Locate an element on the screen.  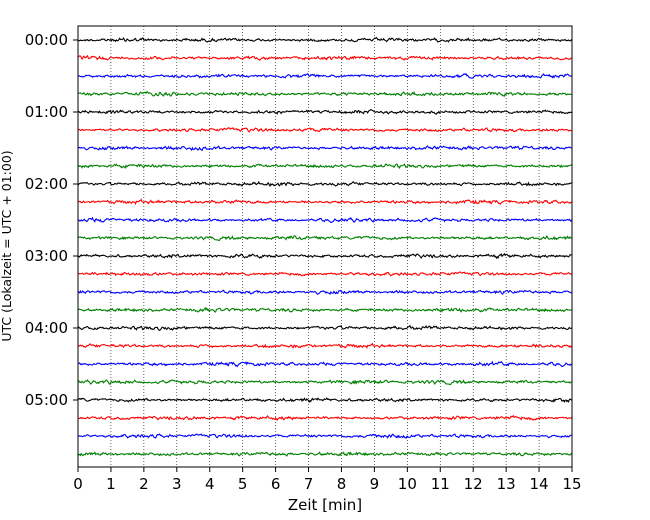
x-tick-label: 11 is located at coordinates (440, 484).